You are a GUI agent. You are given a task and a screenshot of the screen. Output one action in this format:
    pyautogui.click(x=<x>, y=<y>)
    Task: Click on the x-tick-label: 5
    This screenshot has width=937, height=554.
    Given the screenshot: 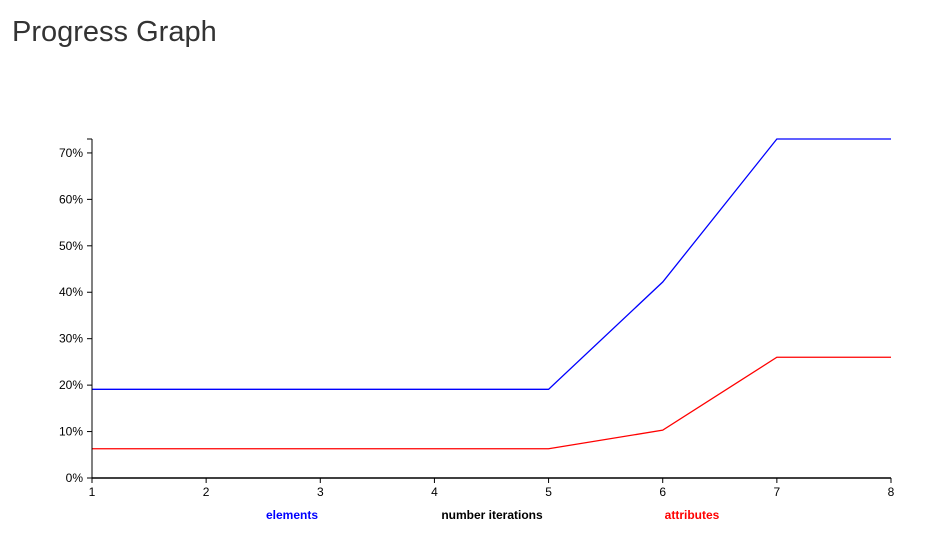 What is the action you would take?
    pyautogui.click(x=548, y=492)
    